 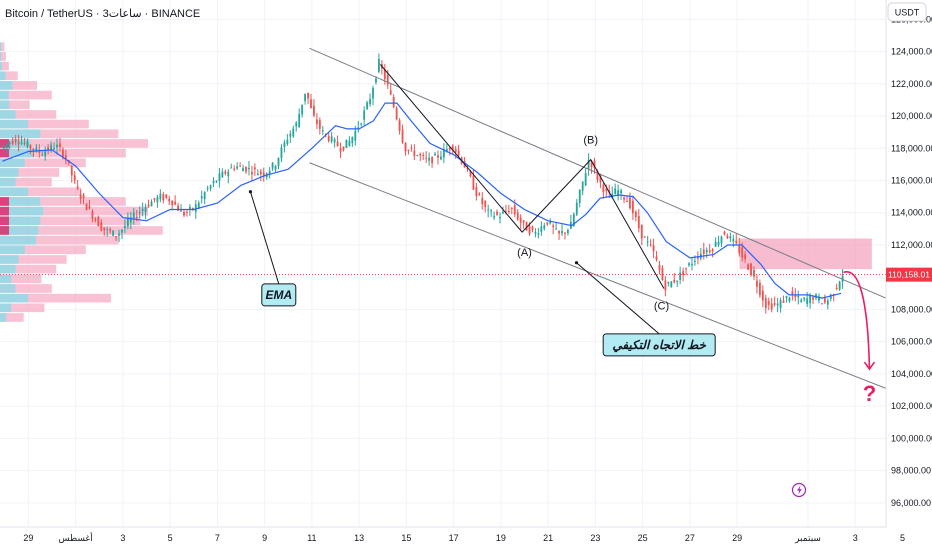 I want to click on price-tick-label: 108,000.00, so click(x=911, y=309).